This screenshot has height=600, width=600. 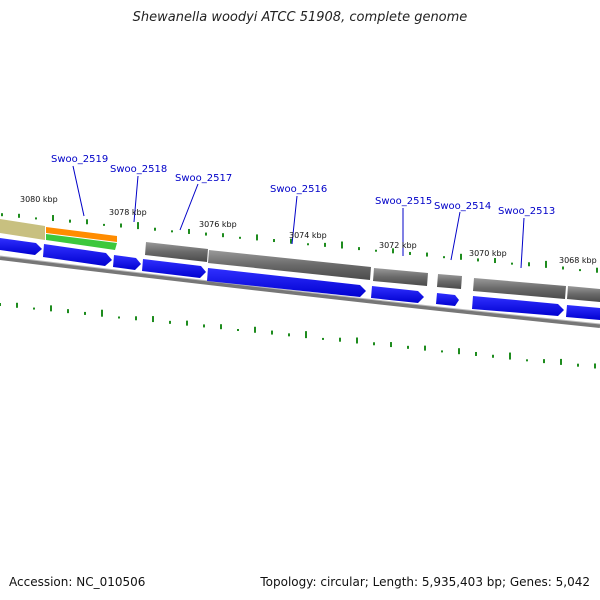 I want to click on gene-label-swoo-2519: Swoo_2519, so click(x=79, y=159).